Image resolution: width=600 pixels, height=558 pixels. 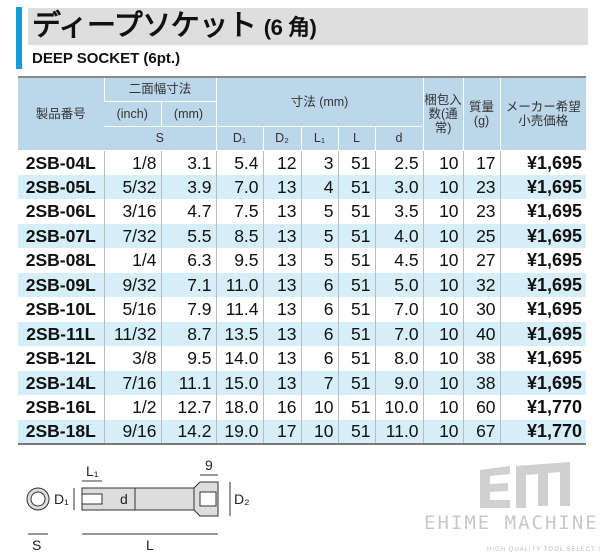 I want to click on cell-size-inch: 5/16, so click(x=132, y=309).